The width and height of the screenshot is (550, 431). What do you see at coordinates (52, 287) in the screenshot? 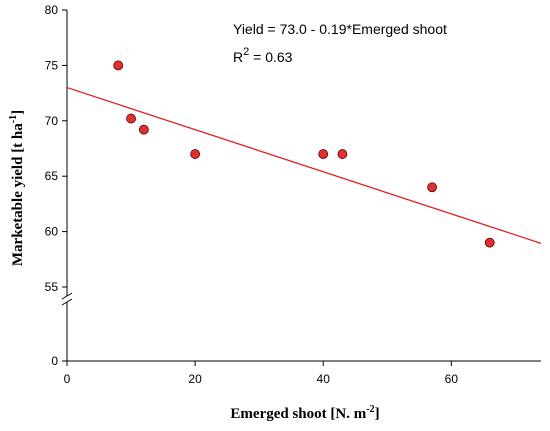
I see `y-tick-label: 55` at bounding box center [52, 287].